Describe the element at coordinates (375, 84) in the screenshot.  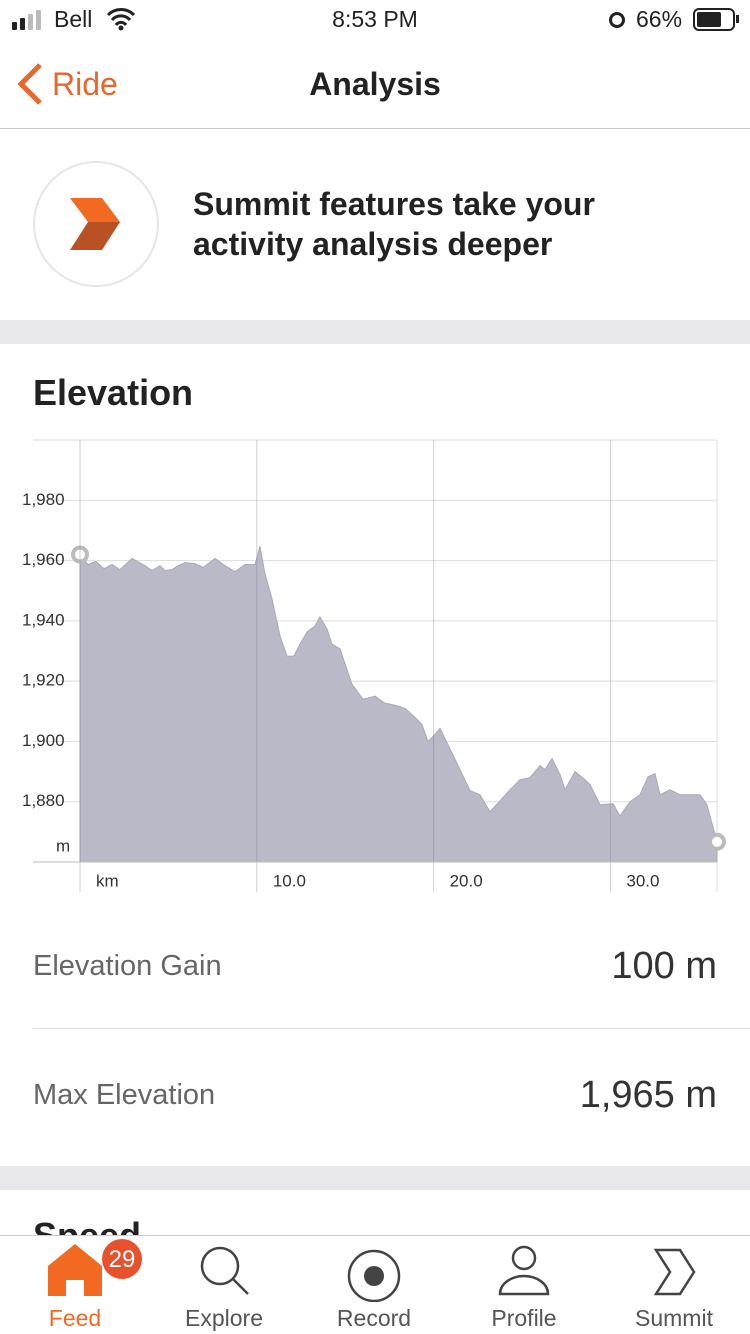
I see `nav-title: Analysis` at that location.